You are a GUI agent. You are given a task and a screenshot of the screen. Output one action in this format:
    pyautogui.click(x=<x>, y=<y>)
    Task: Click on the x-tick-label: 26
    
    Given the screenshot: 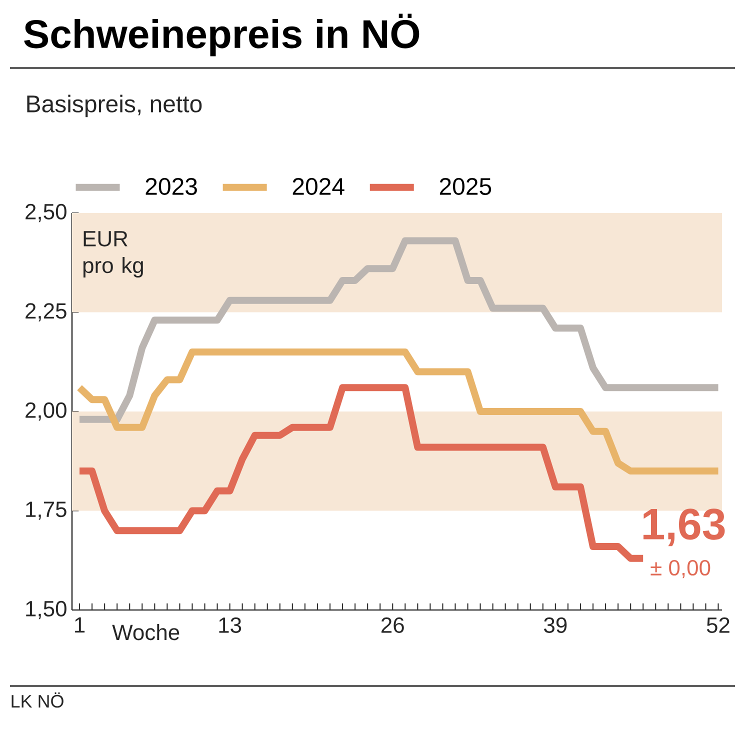 What is the action you would take?
    pyautogui.click(x=392, y=625)
    